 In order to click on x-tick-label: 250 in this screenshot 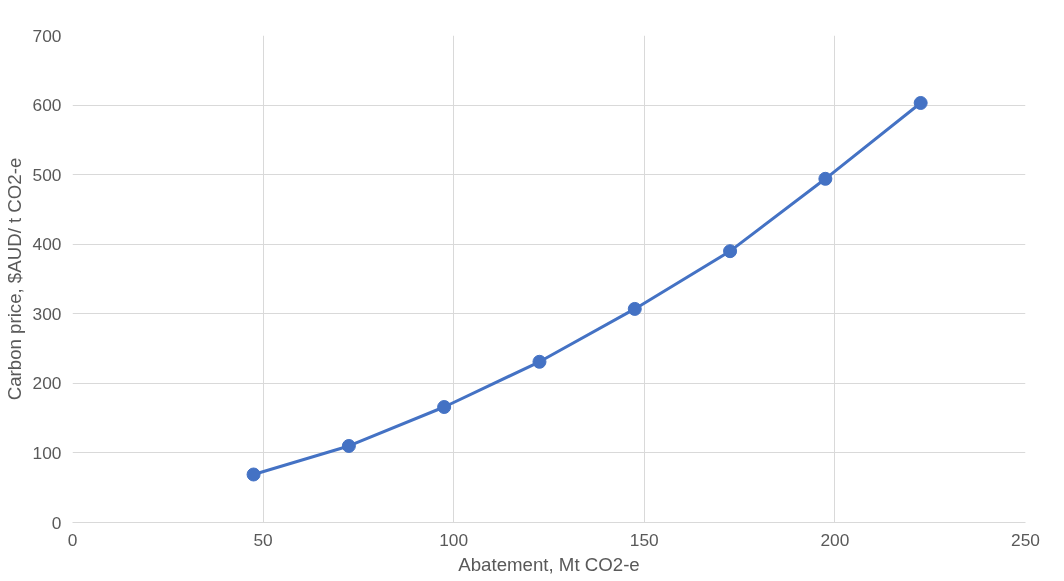, I will do `click(1025, 539)`.